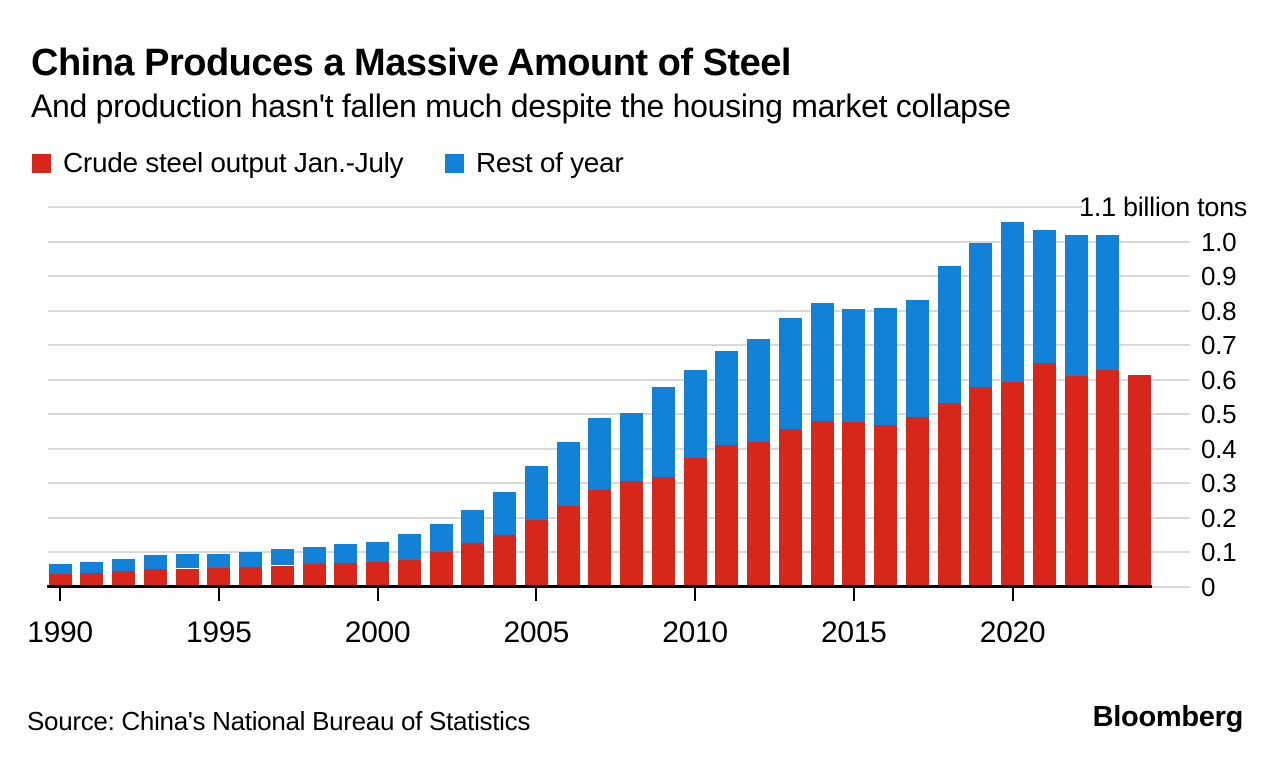 The image size is (1279, 760). What do you see at coordinates (123, 564) in the screenshot?
I see `bar-rest-of-year-1992` at bounding box center [123, 564].